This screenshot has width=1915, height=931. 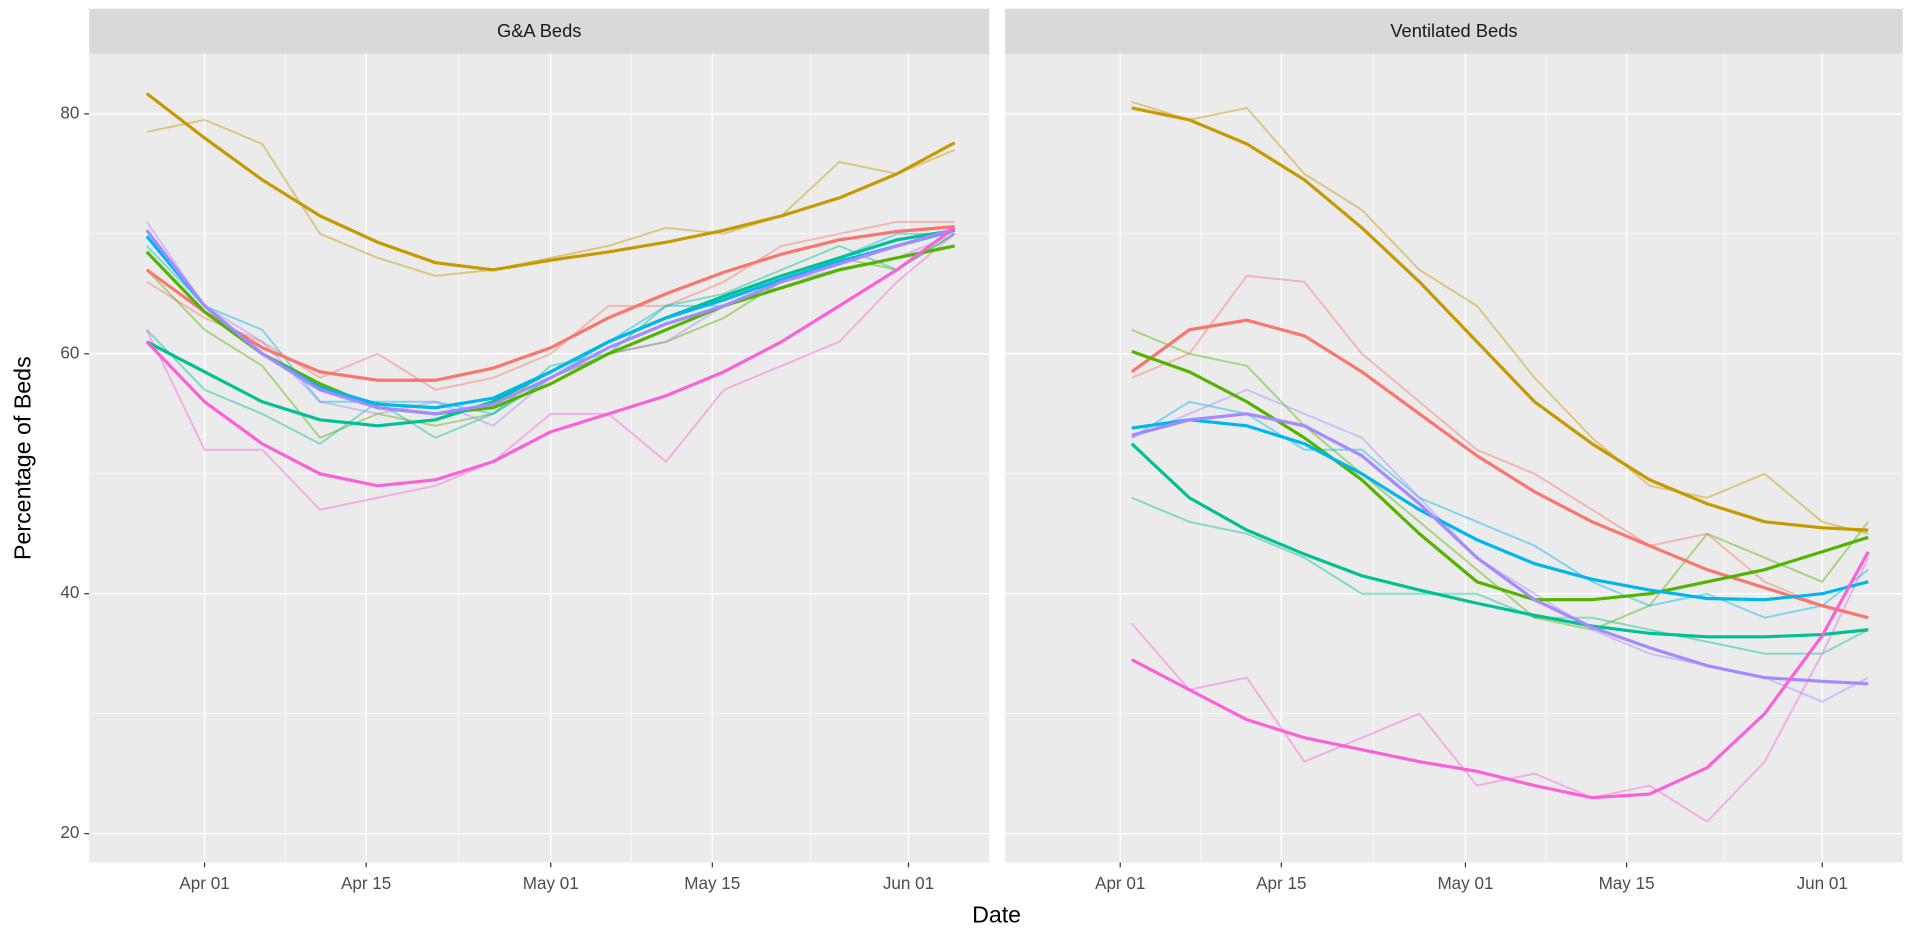 What do you see at coordinates (69, 112) in the screenshot?
I see `y-tick-label: 80` at bounding box center [69, 112].